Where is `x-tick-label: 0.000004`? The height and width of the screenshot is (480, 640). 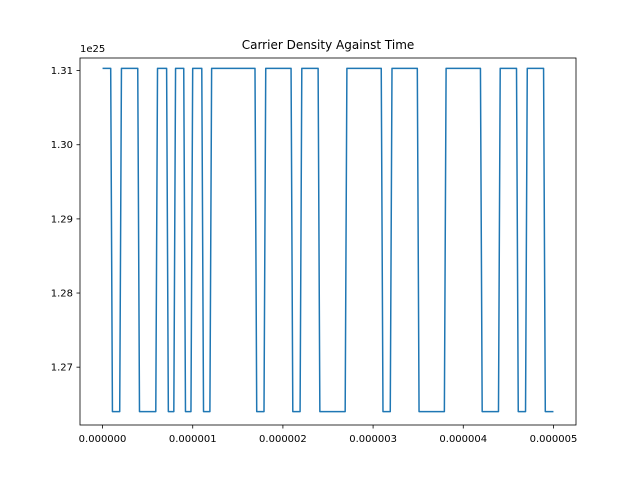 x-tick-label: 0.000004 is located at coordinates (463, 439).